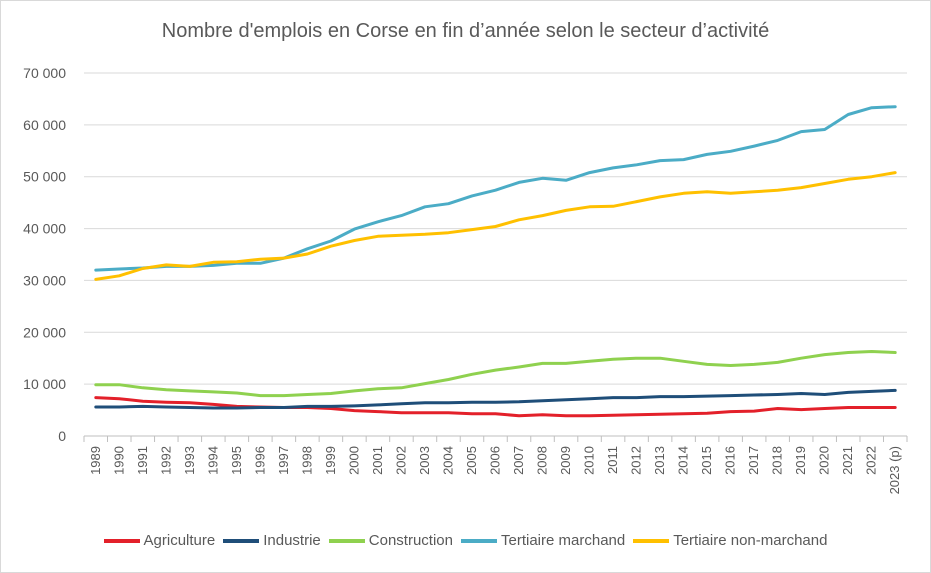  What do you see at coordinates (44, 332) in the screenshot?
I see `y-tick-label: 20 000` at bounding box center [44, 332].